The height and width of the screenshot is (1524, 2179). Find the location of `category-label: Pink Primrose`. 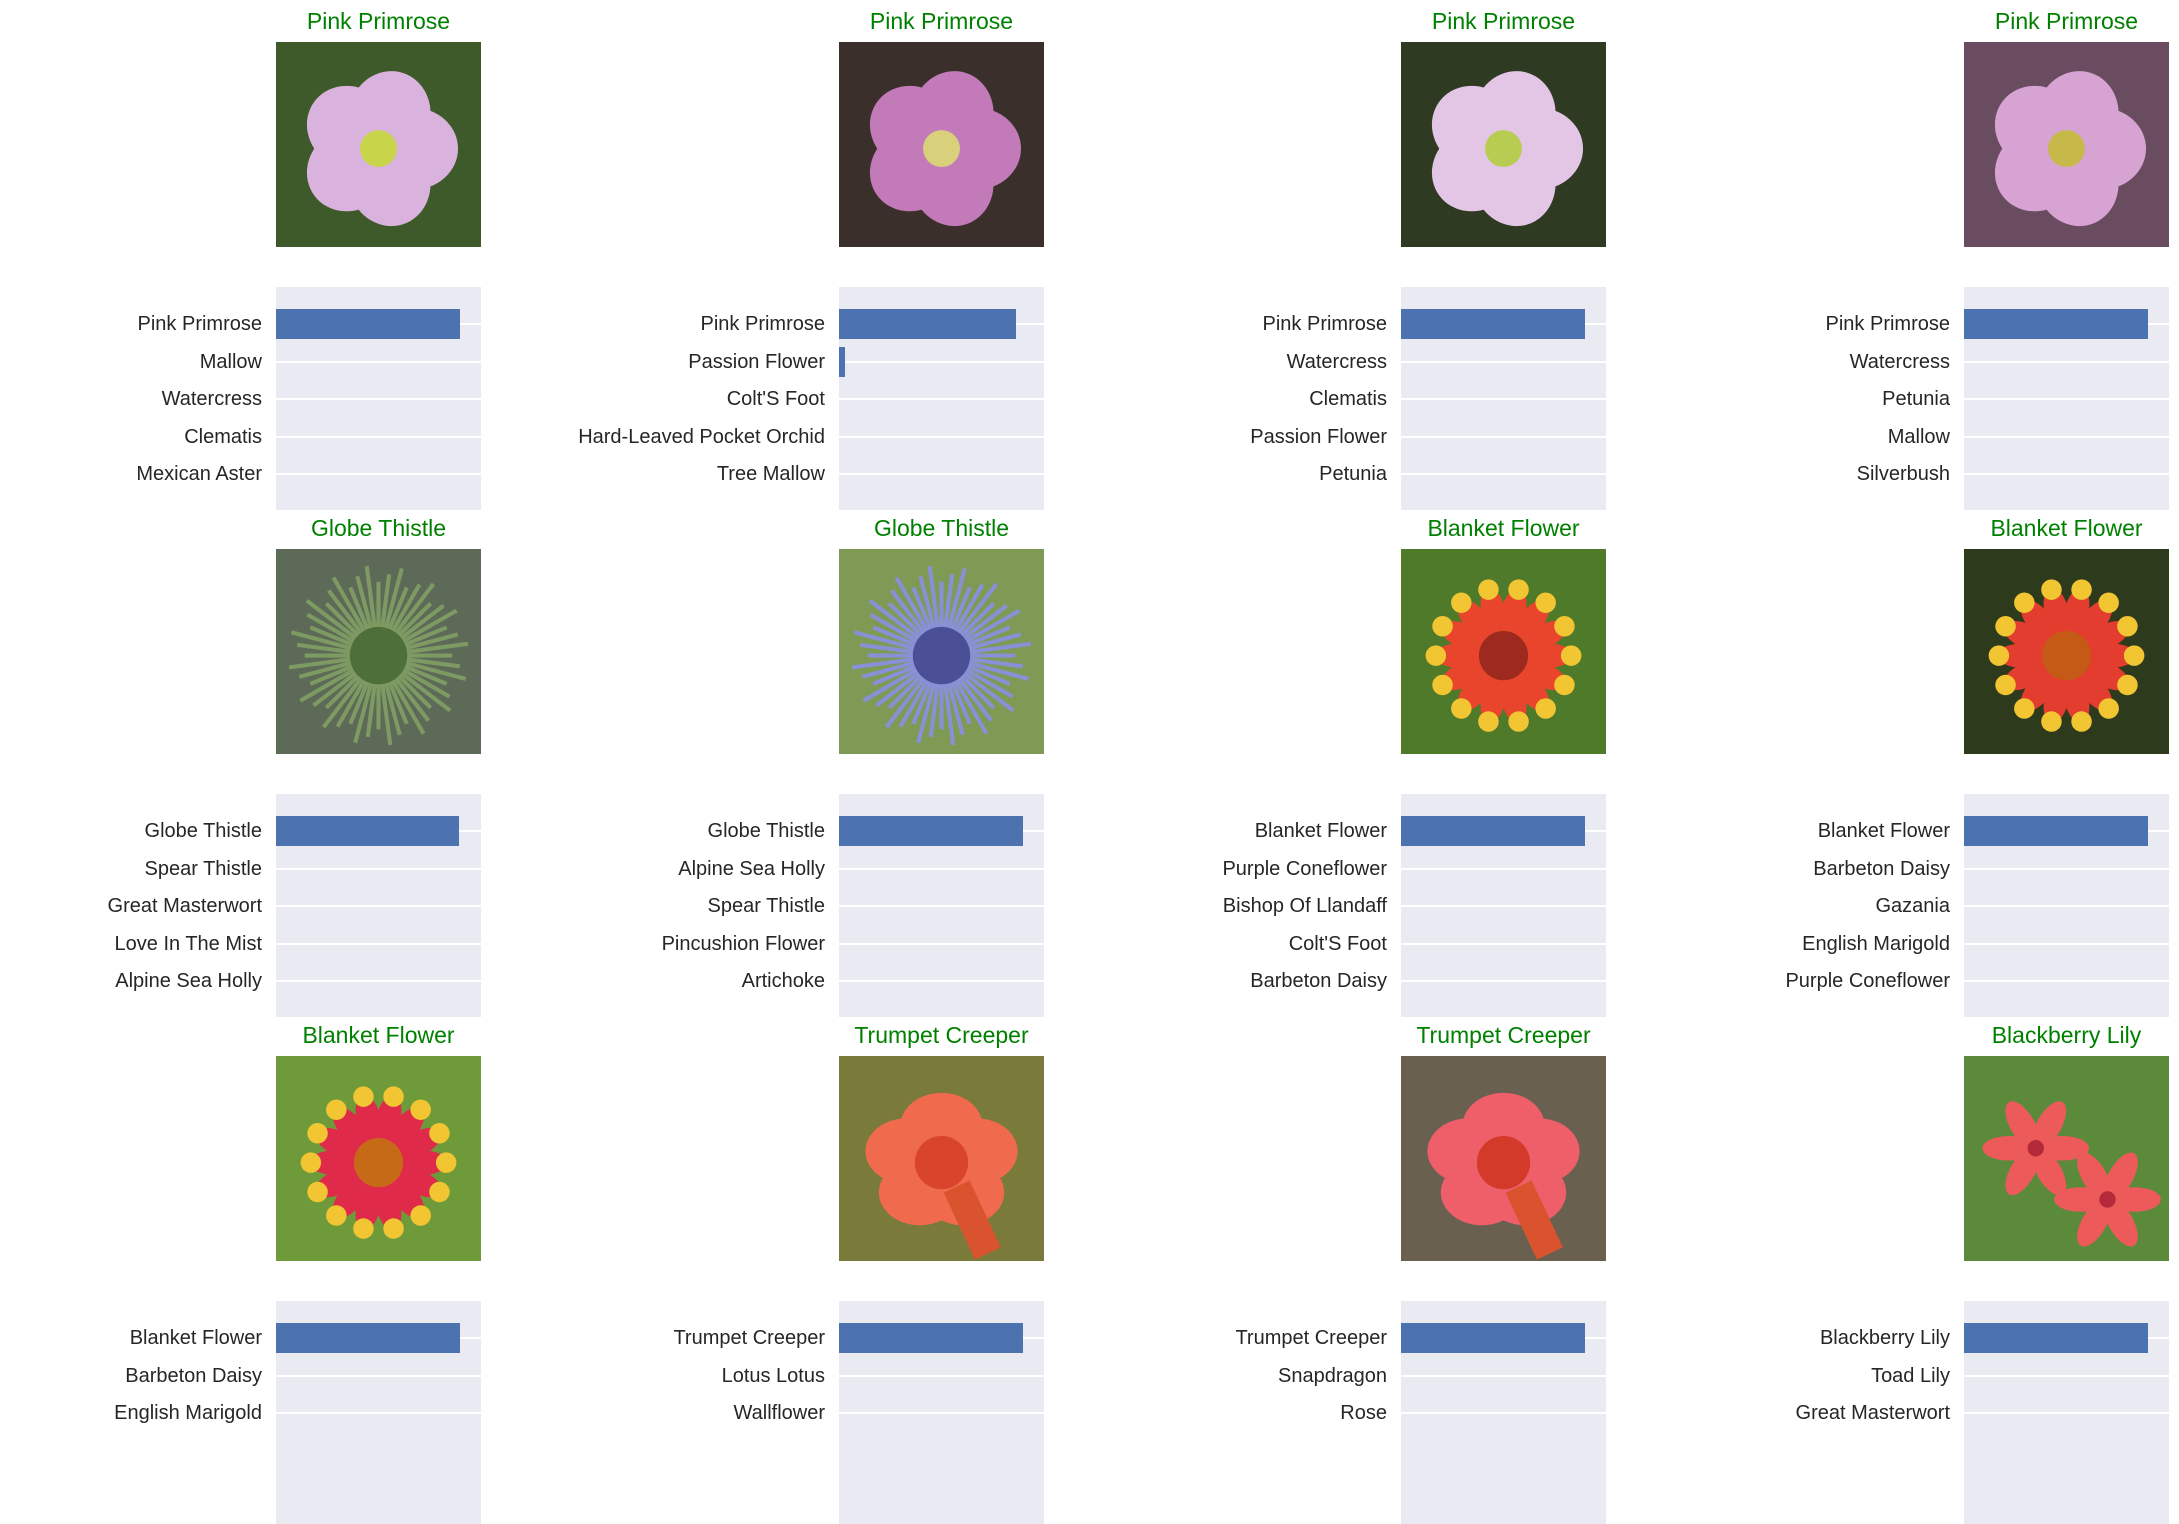

category-label: Pink Primrose is located at coordinates (199, 324).